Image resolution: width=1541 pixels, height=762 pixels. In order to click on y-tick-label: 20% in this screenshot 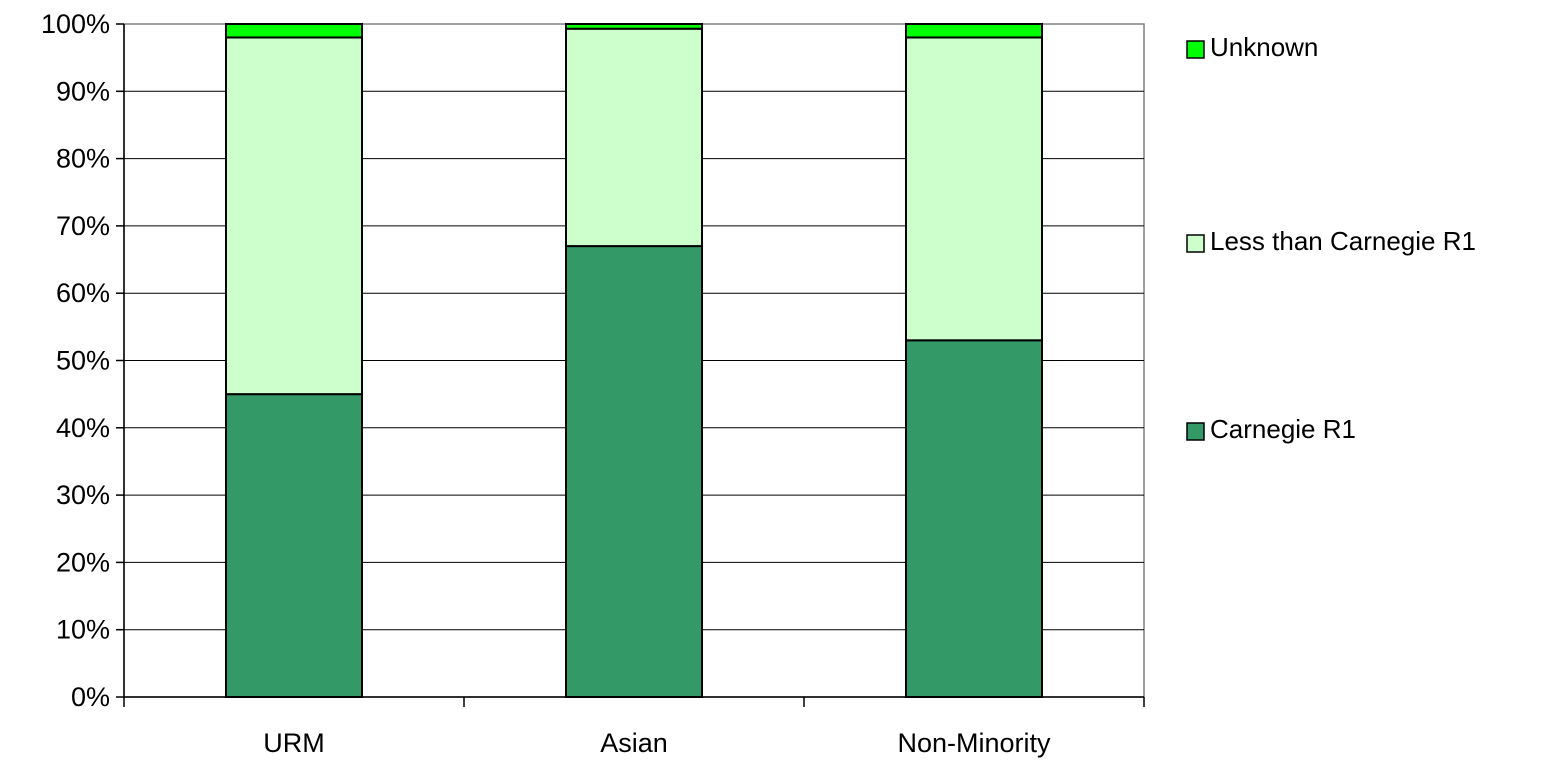, I will do `click(83, 562)`.